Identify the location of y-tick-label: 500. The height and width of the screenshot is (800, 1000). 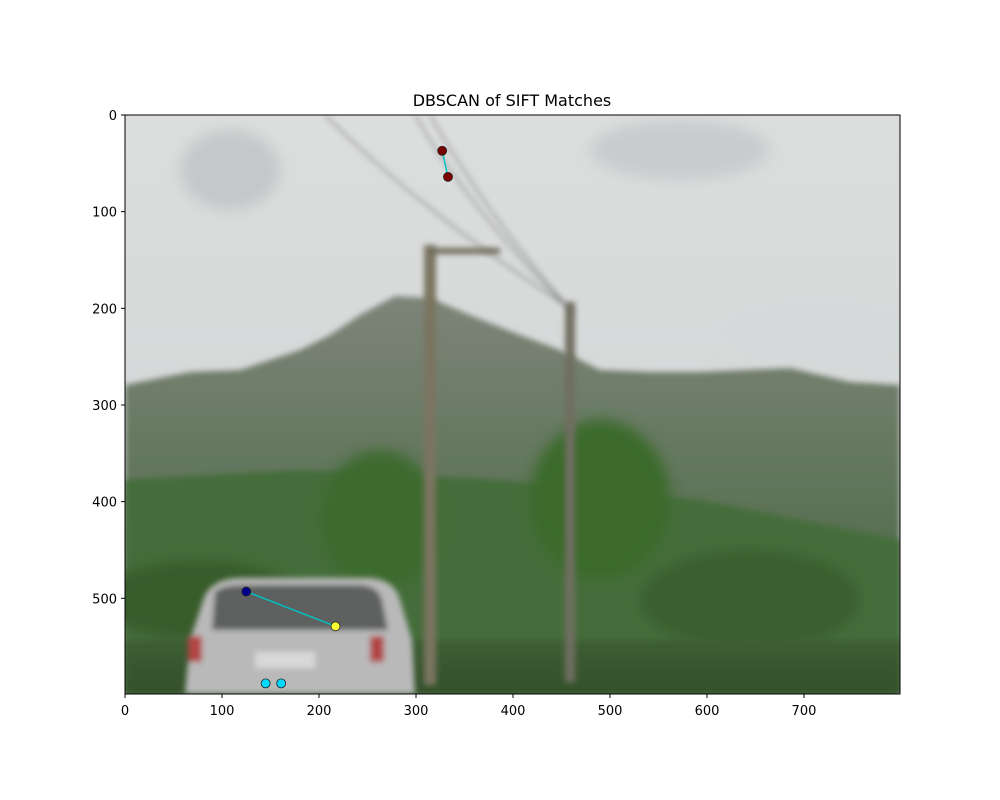
(104, 599).